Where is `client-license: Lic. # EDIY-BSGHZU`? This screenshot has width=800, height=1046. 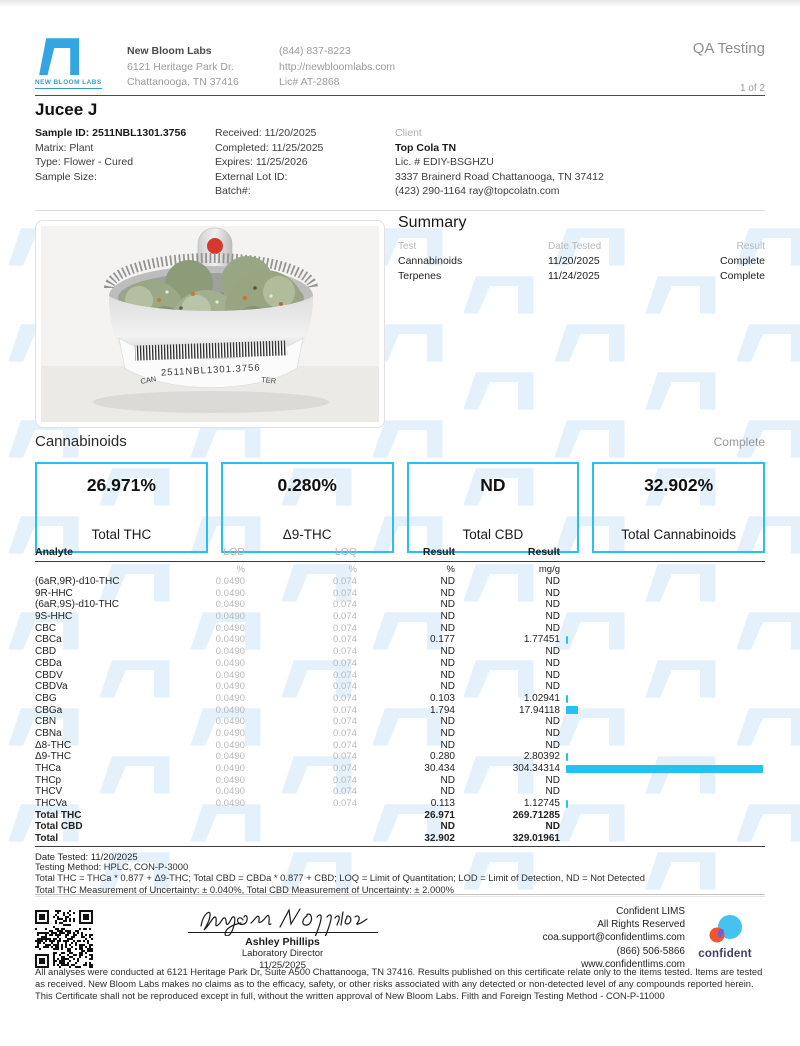
client-license: Lic. # EDIY-BSGHZU is located at coordinates (444, 162).